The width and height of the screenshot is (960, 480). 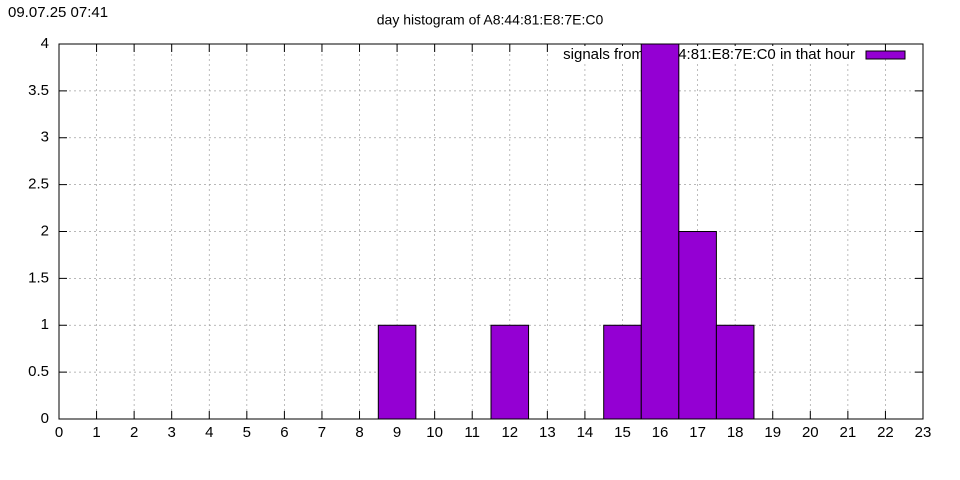 I want to click on x-tick-label: 17, so click(x=697, y=432).